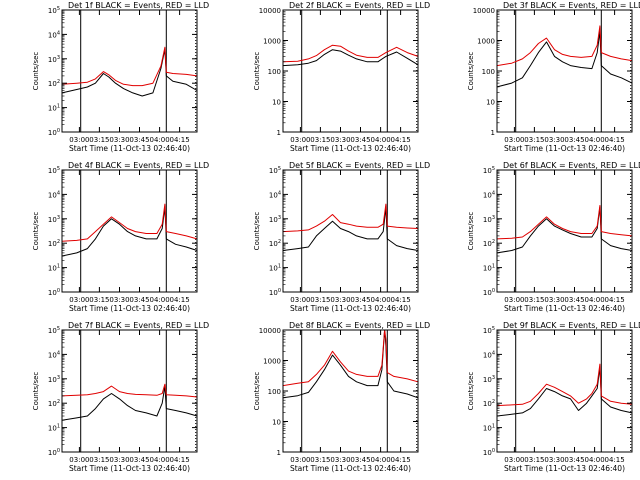 This screenshot has height=480, width=640. I want to click on chart-title: Det 4f BLACK = Events, RED = LLD, so click(138, 165).